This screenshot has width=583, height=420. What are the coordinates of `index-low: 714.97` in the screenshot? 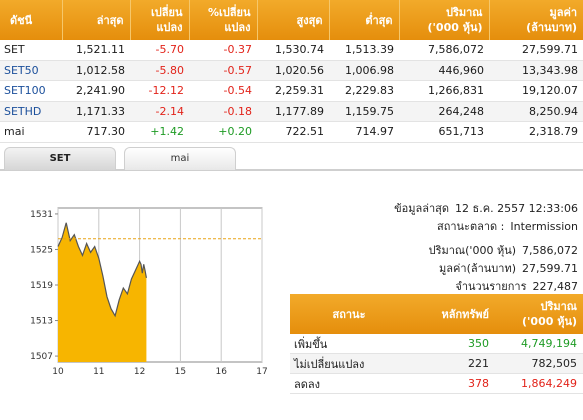 It's located at (364, 132).